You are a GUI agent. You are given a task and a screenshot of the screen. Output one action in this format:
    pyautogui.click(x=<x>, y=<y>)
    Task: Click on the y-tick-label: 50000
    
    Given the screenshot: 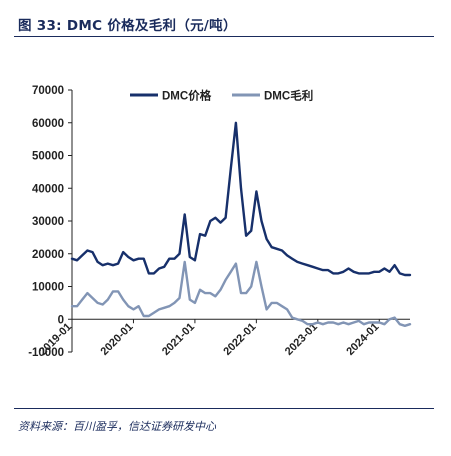 What is the action you would take?
    pyautogui.click(x=48, y=157)
    